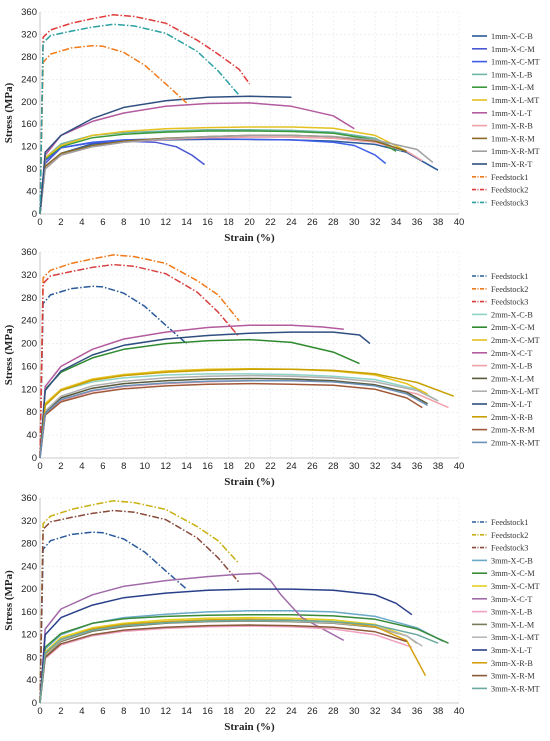 This screenshot has height=741, width=550. What do you see at coordinates (509, 522) in the screenshot?
I see `legend-label: Feedstock1` at bounding box center [509, 522].